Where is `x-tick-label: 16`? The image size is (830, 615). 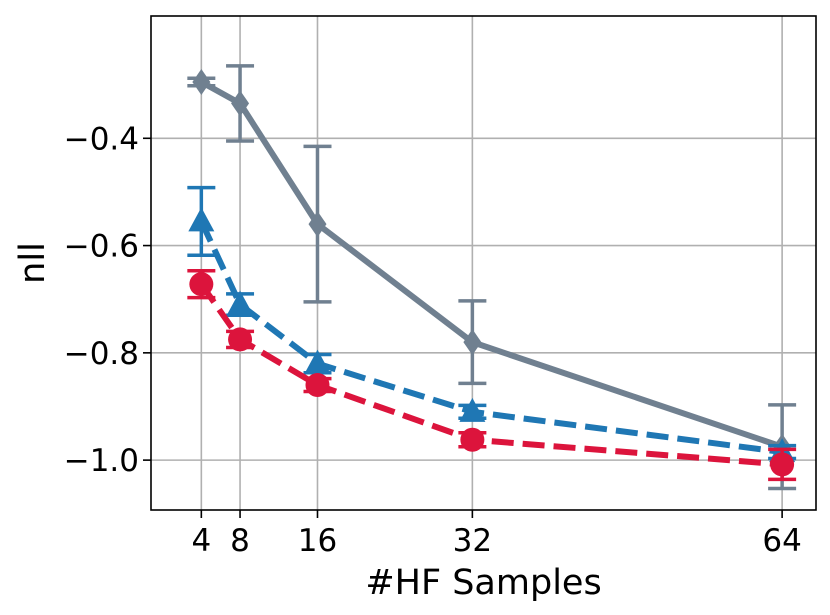
x-tick-label: 16 is located at coordinates (317, 541).